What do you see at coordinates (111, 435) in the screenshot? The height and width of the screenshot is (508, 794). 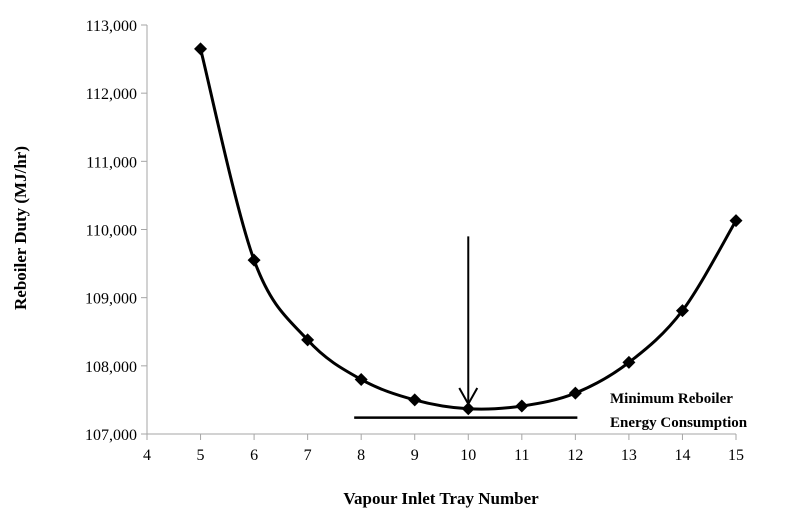 I see `y-tick-label: 107,000` at bounding box center [111, 435].